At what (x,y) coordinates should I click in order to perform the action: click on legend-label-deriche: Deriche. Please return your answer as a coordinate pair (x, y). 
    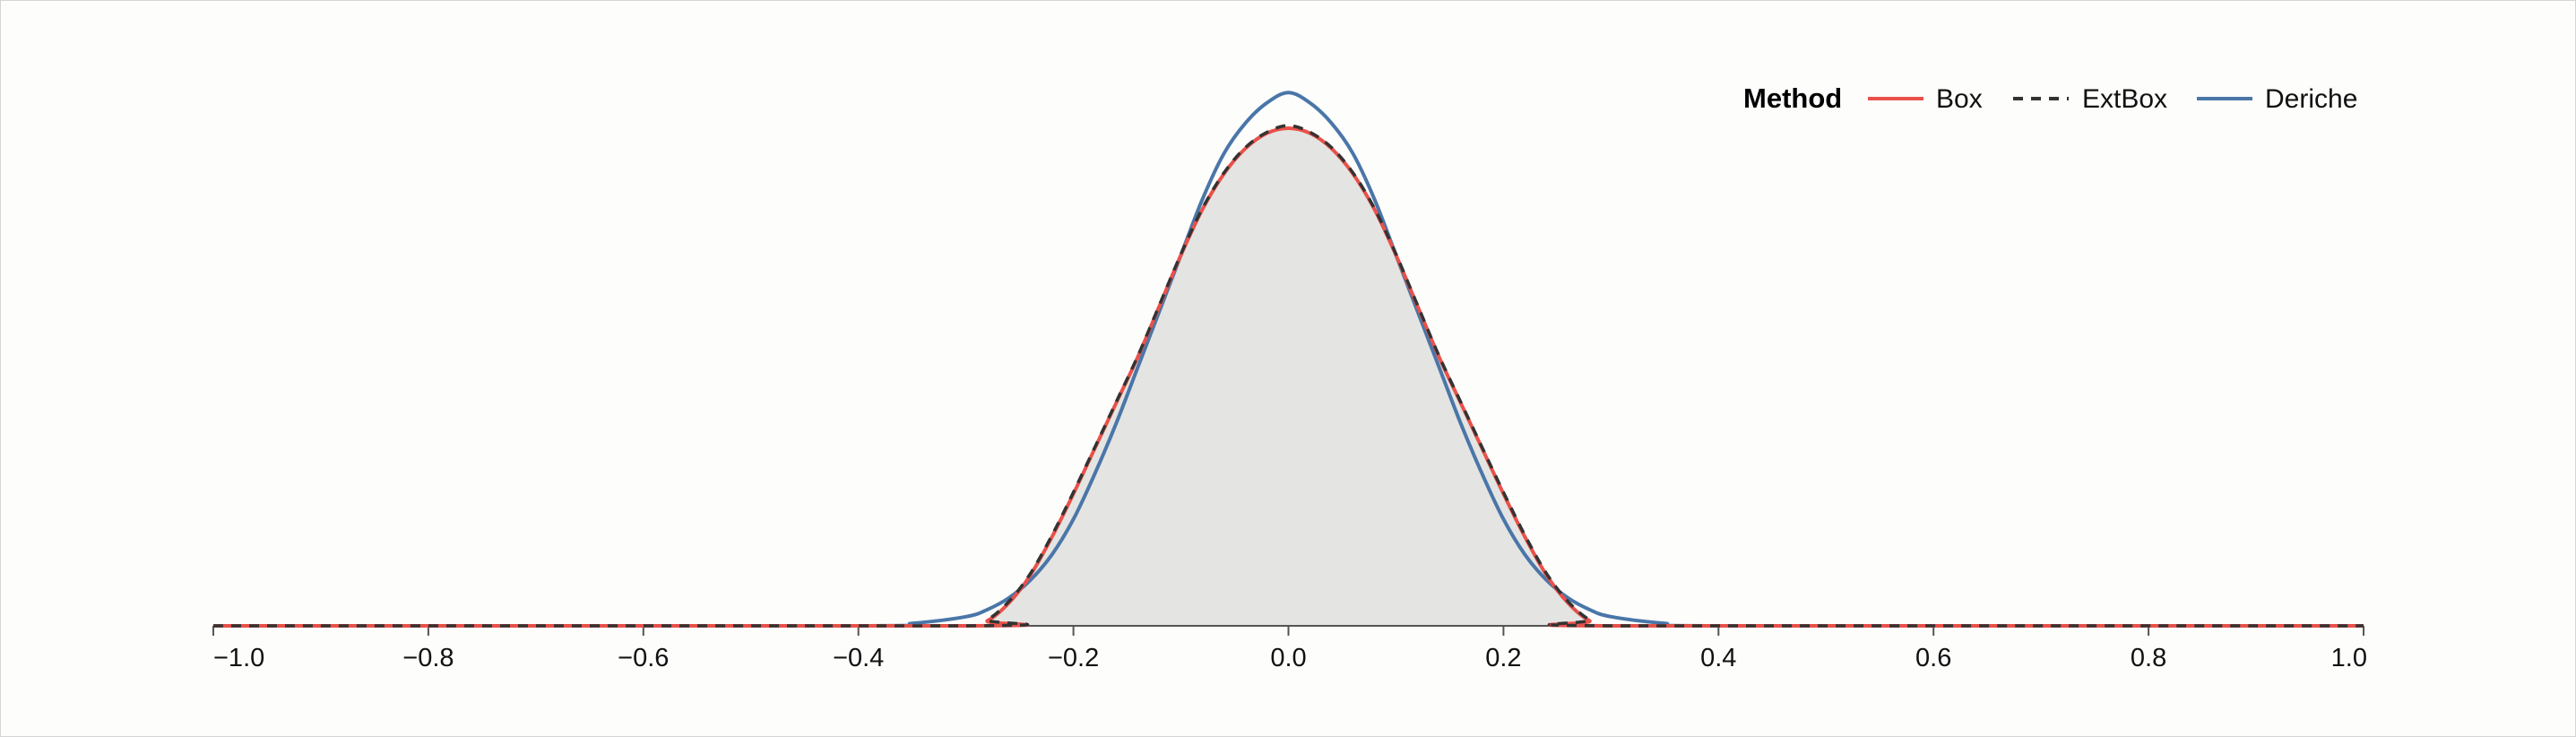
    Looking at the image, I should click on (2311, 99).